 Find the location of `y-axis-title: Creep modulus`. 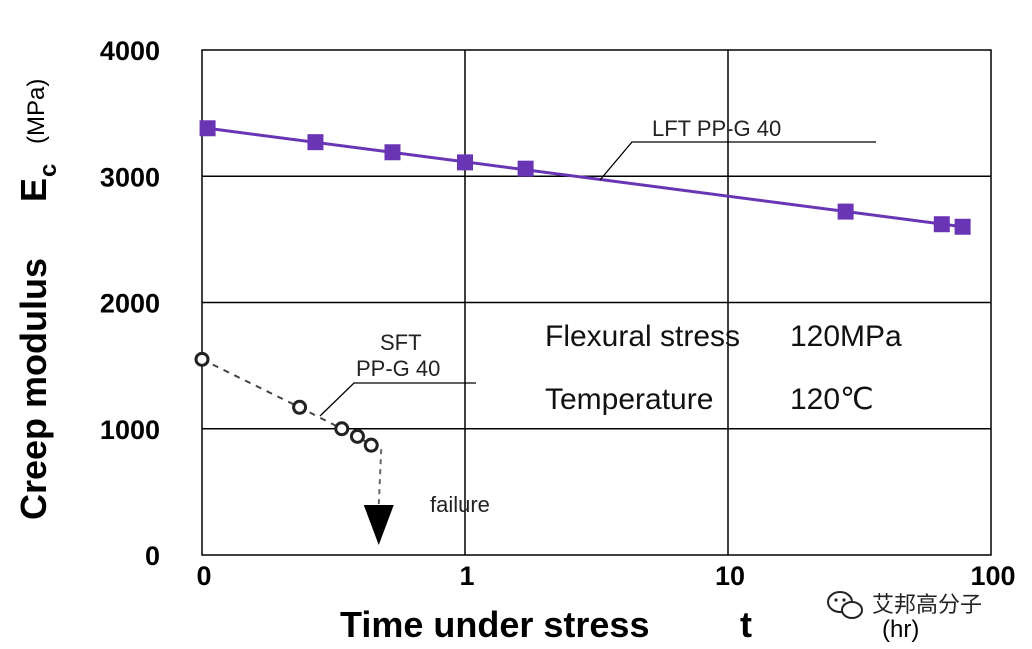

y-axis-title: Creep modulus is located at coordinates (33, 389).